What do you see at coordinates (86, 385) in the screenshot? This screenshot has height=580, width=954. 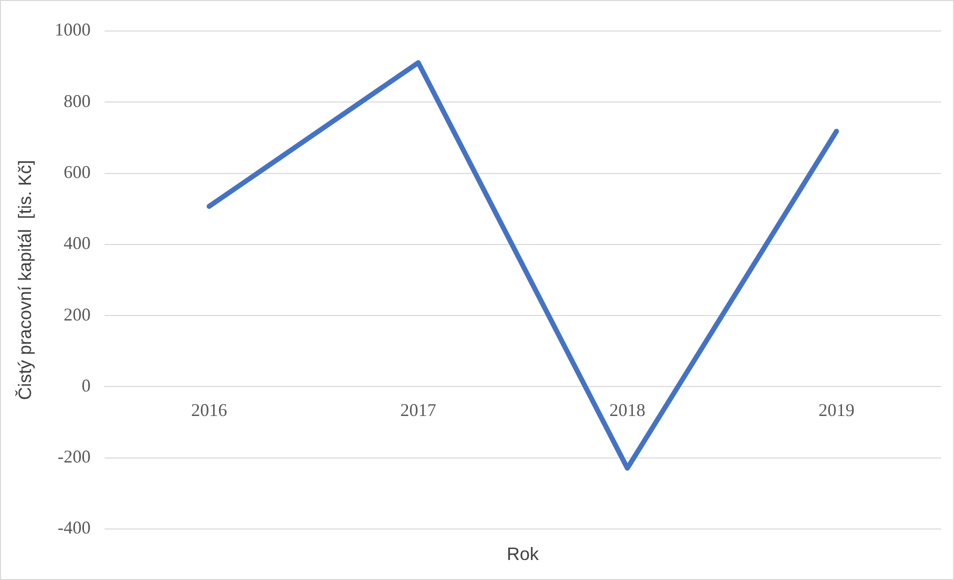 I see `y-tick-label: 0` at bounding box center [86, 385].